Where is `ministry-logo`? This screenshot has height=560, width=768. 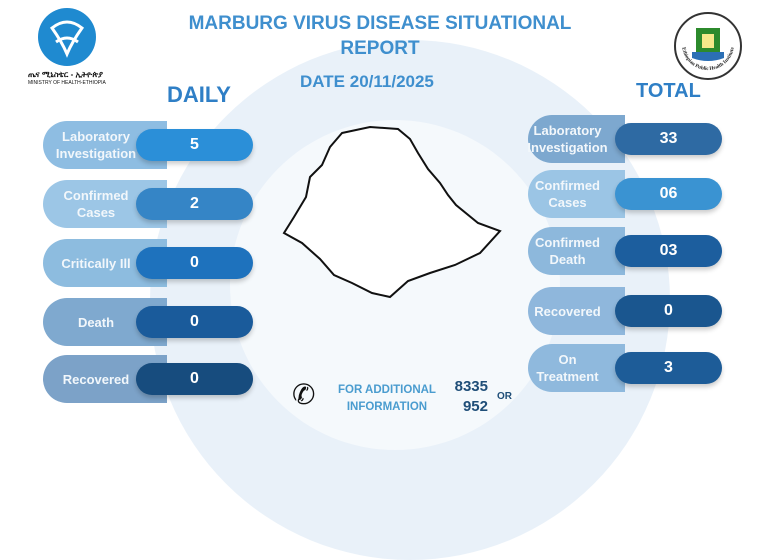 ministry-logo is located at coordinates (67, 37).